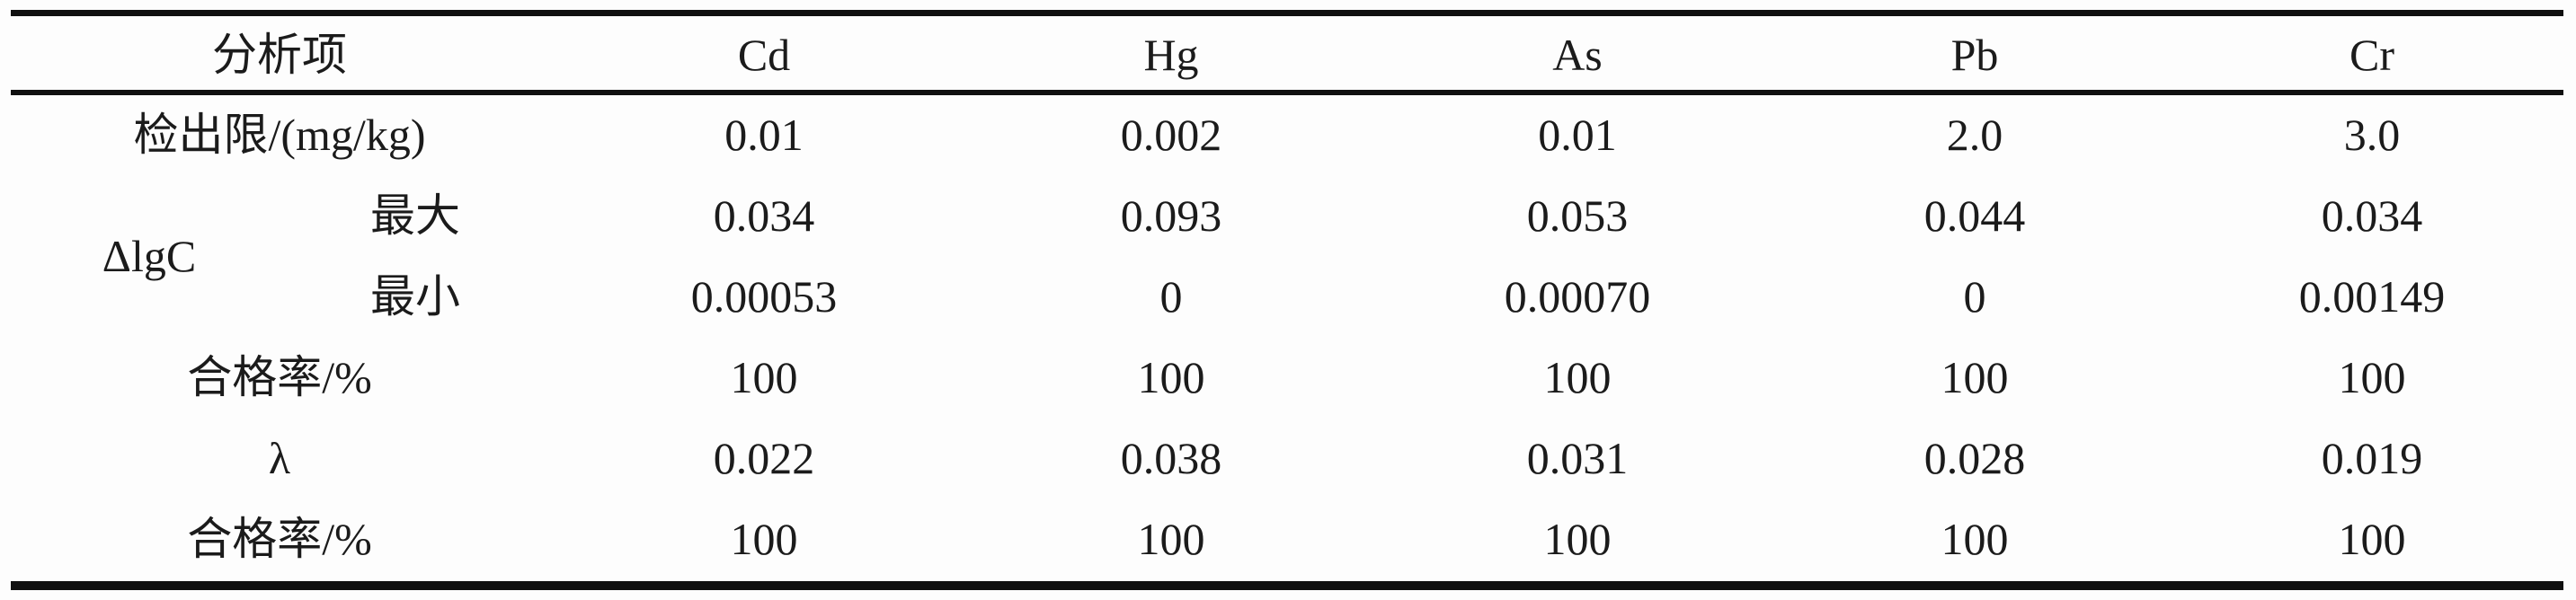  What do you see at coordinates (2372, 458) in the screenshot?
I see `table-cell: 0.019` at bounding box center [2372, 458].